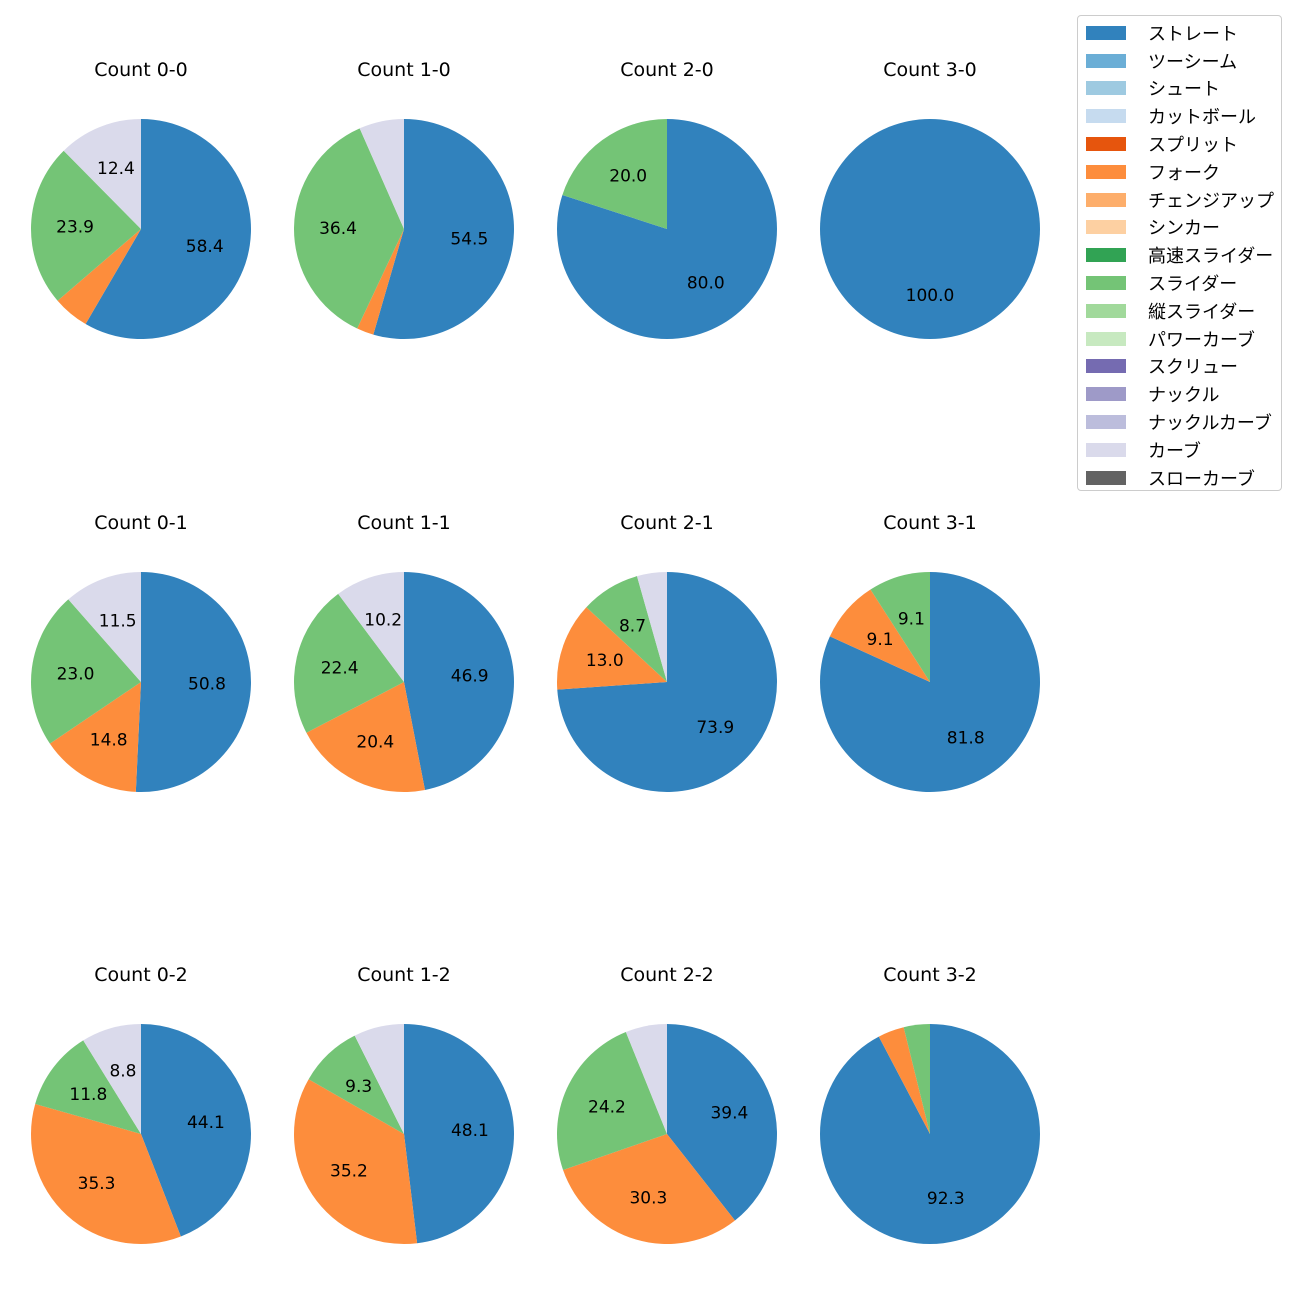 The image size is (1300, 1300). What do you see at coordinates (605, 661) in the screenshot?
I see `slice-percent-label: 13.0` at bounding box center [605, 661].